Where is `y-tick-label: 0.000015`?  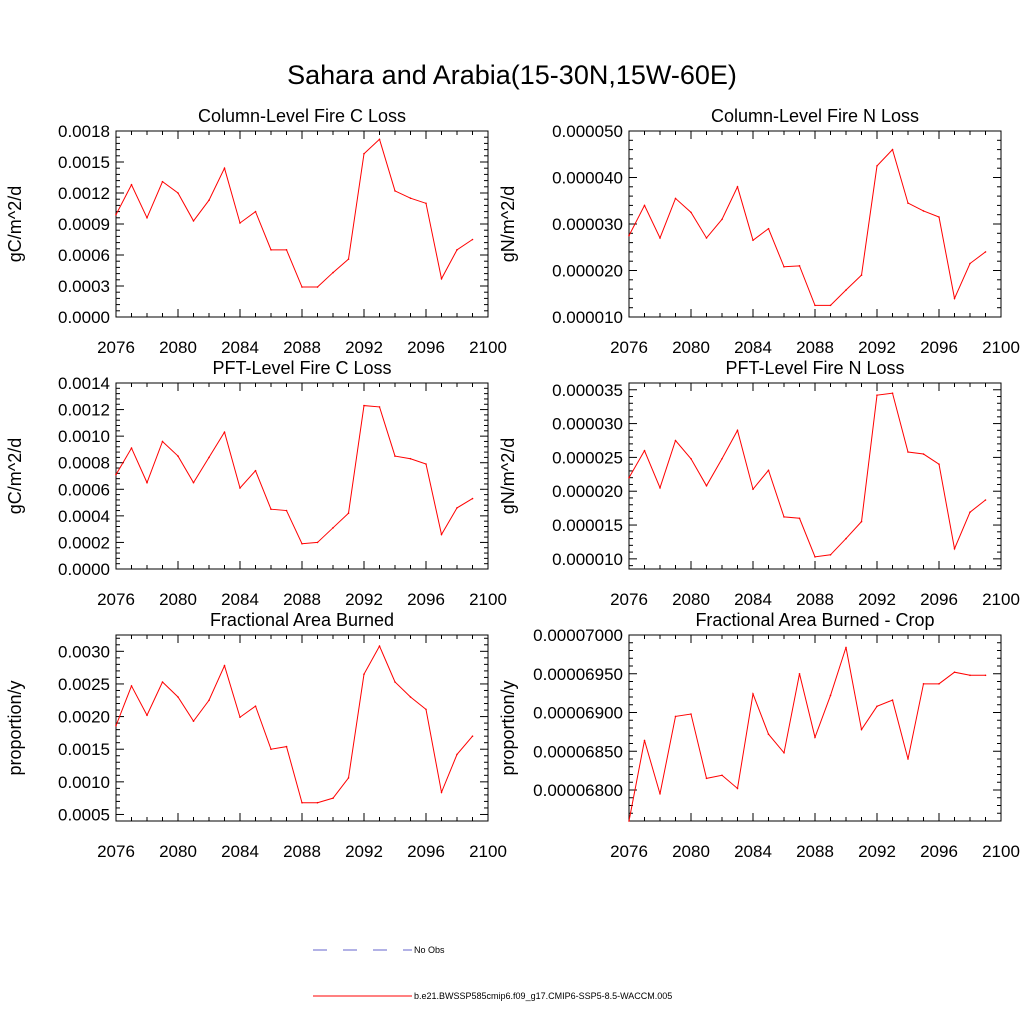 y-tick-label: 0.000015 is located at coordinates (587, 525).